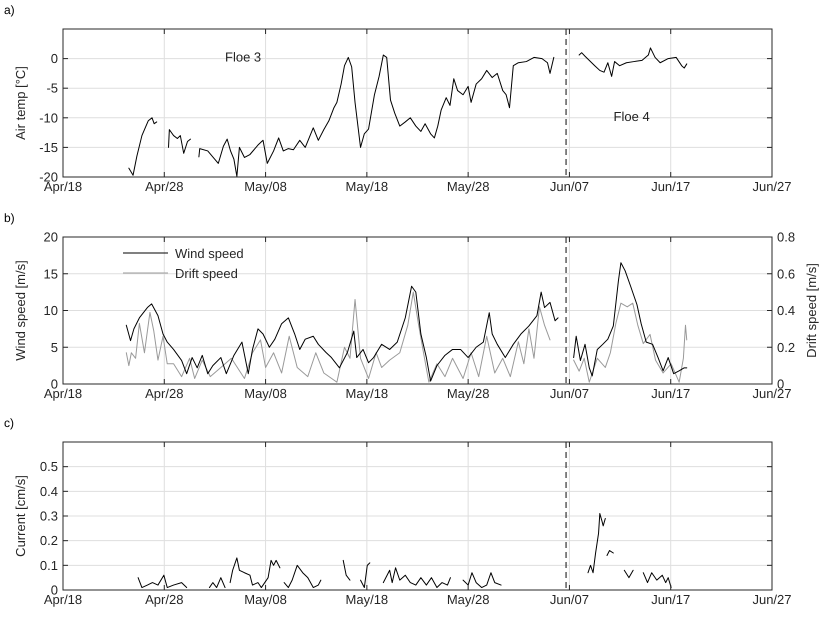 The image size is (829, 618). What do you see at coordinates (51, 310) in the screenshot?
I see `y-tick-label: 10` at bounding box center [51, 310].